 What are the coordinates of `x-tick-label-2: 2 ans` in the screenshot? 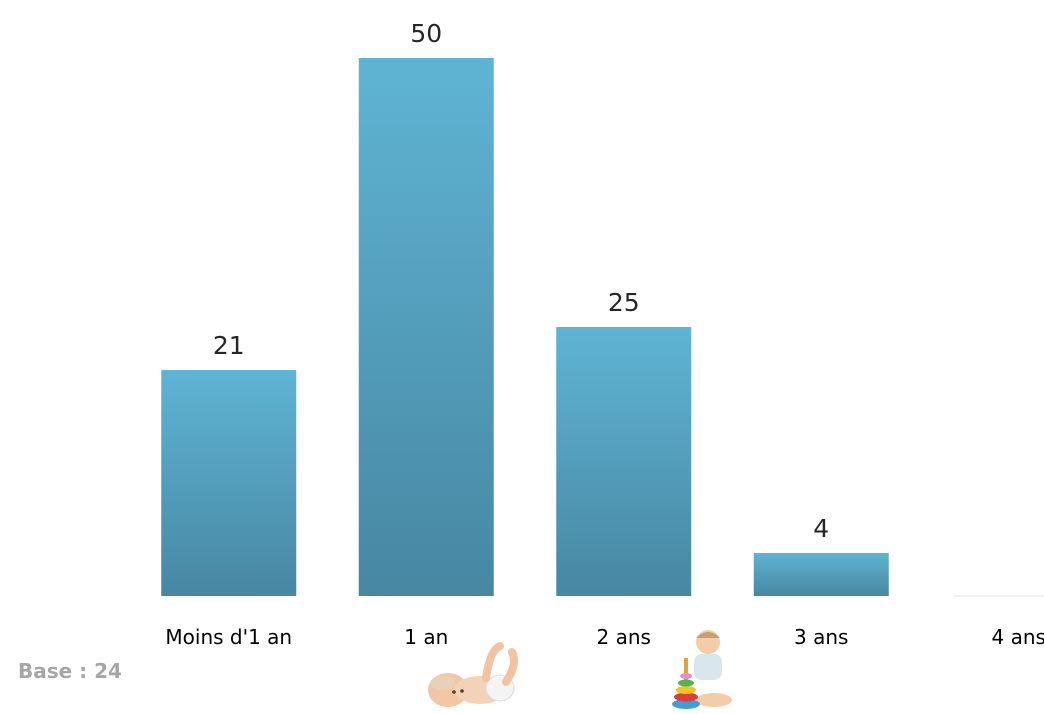 It's located at (624, 637).